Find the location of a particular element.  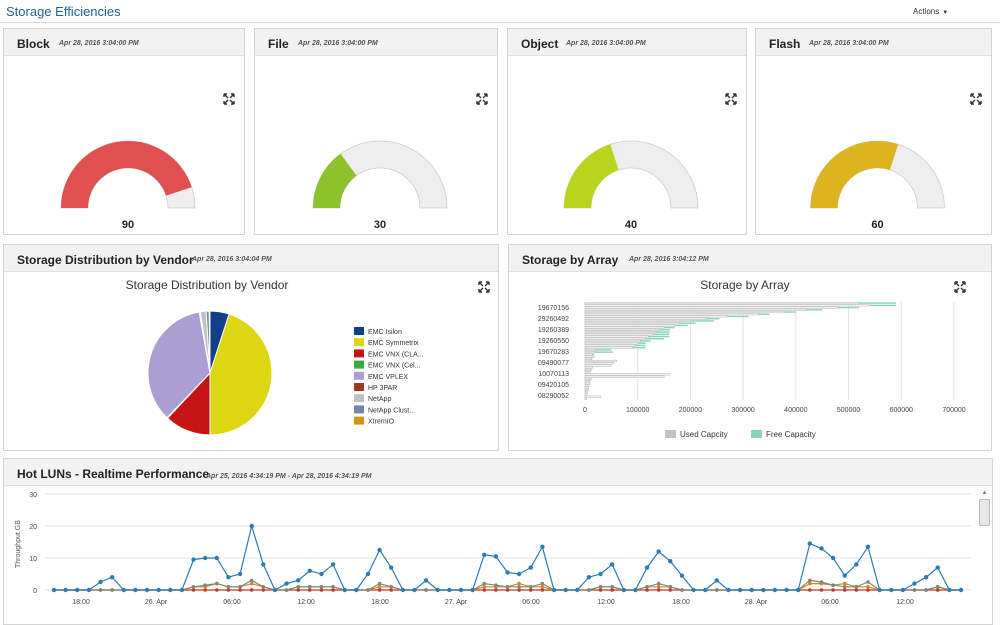

legend-item: Free Capacity is located at coordinates (791, 434).